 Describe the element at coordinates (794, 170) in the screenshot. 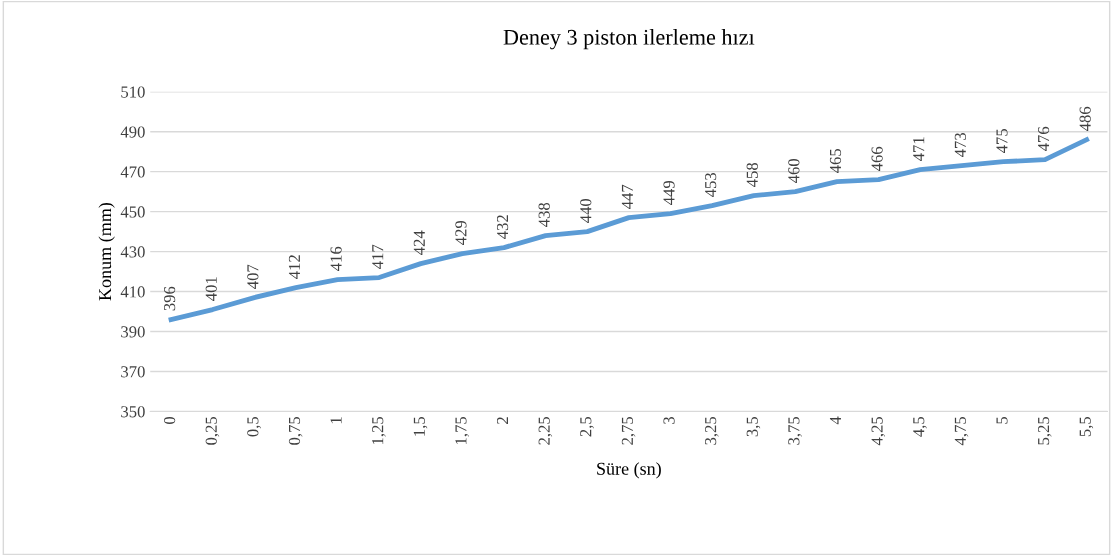

I see `data-label: 460` at that location.